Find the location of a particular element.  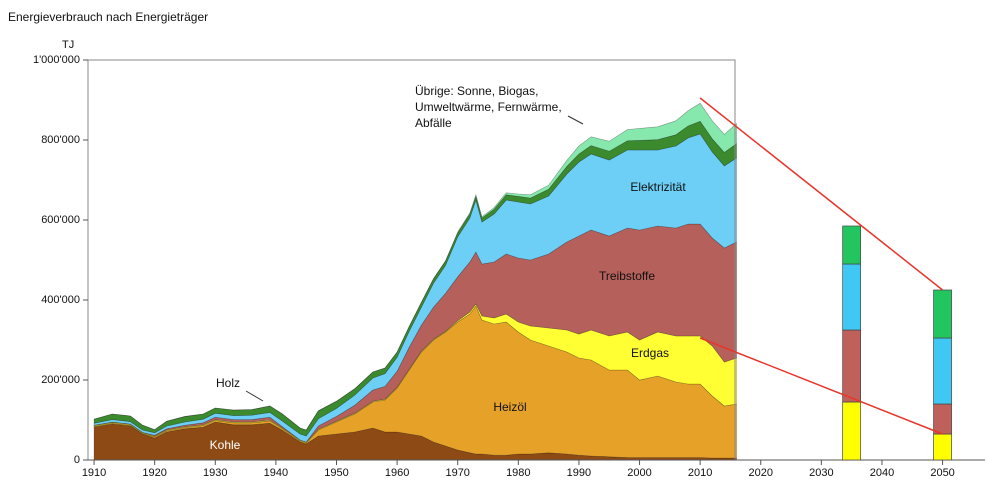

x-tick-label: 1950 is located at coordinates (336, 473).